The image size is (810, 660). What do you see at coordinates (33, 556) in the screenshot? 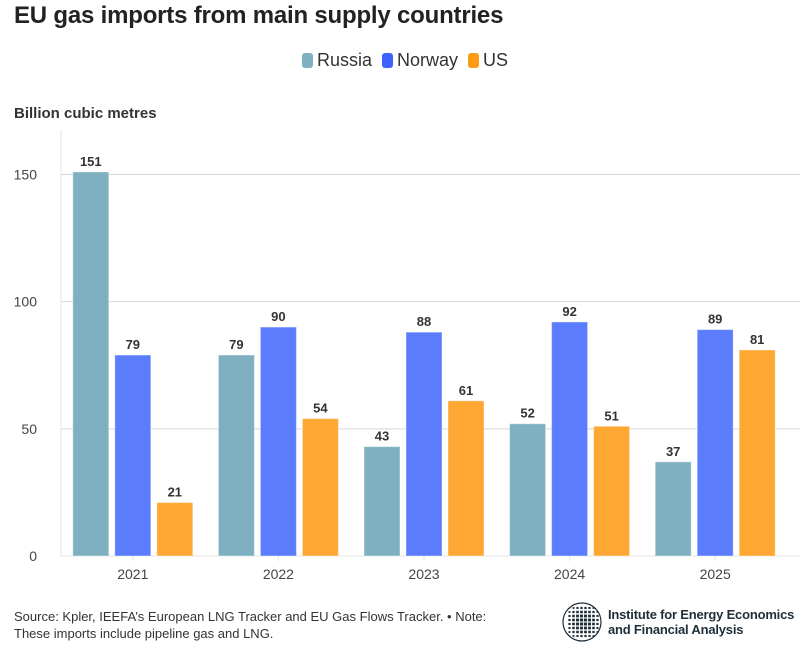
I see `y-tick-label: 0` at bounding box center [33, 556].